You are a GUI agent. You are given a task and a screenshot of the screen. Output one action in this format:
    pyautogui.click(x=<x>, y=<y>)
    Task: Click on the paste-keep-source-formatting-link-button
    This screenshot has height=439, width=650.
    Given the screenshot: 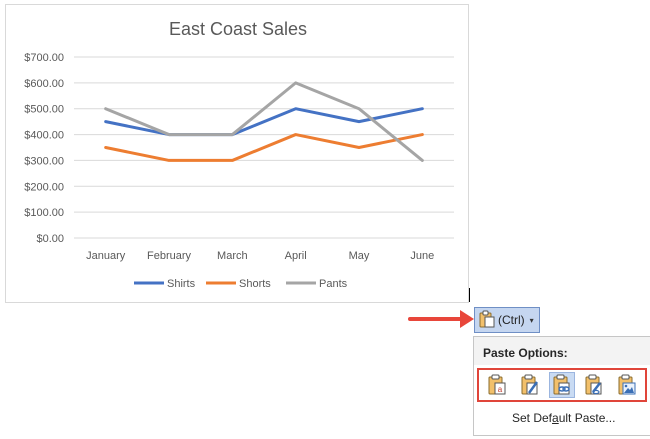 What is the action you would take?
    pyautogui.click(x=594, y=385)
    